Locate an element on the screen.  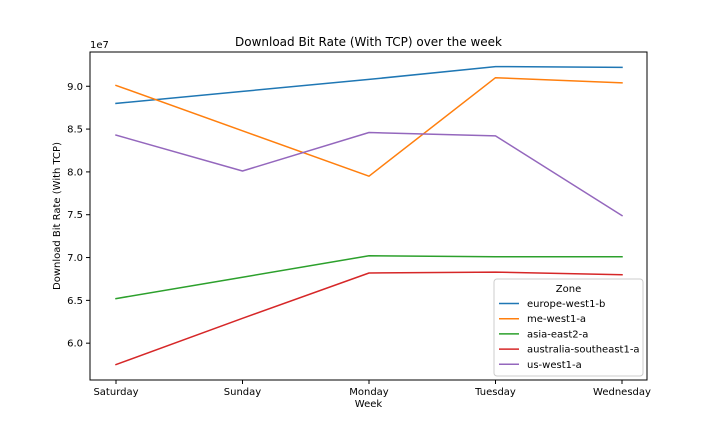
series-line-asia-east2-a is located at coordinates (369, 277).